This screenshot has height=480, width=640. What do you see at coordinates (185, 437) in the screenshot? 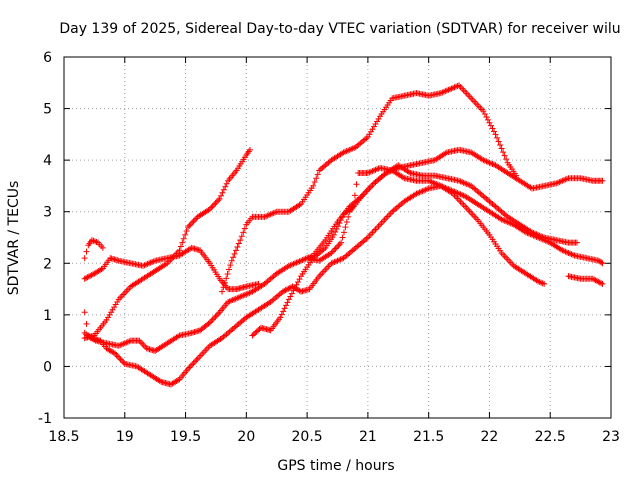
I see `x-tick-label: 19.5` at bounding box center [185, 437].